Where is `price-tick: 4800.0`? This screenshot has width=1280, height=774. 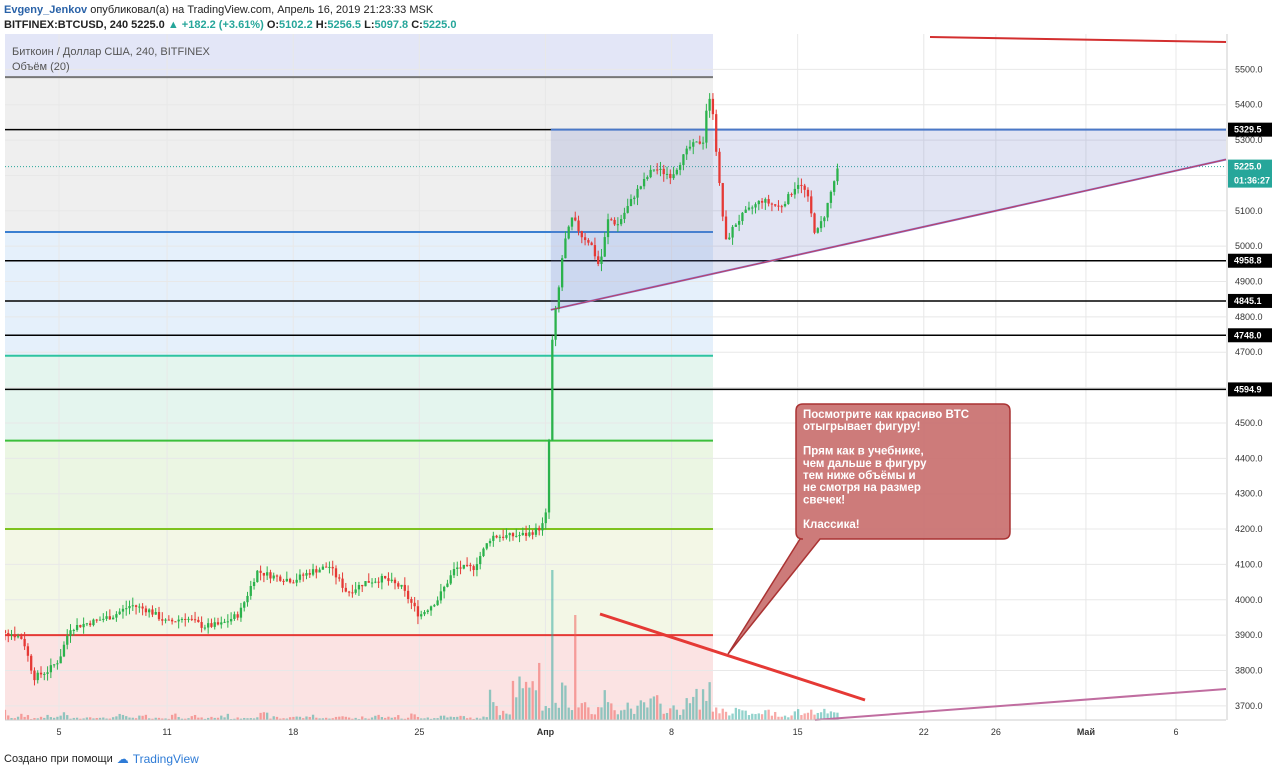 price-tick: 4800.0 is located at coordinates (1249, 317).